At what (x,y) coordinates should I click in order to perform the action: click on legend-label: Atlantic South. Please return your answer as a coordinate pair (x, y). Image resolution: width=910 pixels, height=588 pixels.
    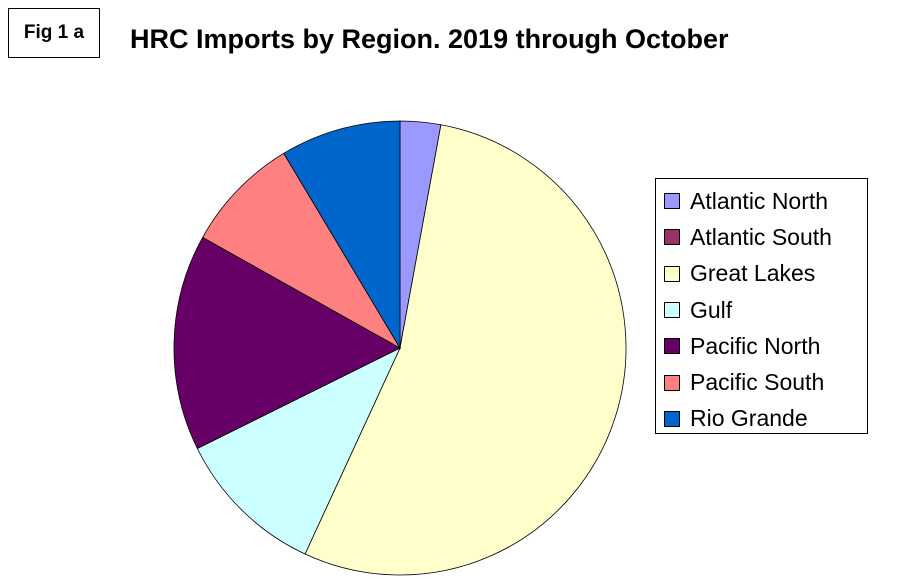
    Looking at the image, I should click on (761, 236).